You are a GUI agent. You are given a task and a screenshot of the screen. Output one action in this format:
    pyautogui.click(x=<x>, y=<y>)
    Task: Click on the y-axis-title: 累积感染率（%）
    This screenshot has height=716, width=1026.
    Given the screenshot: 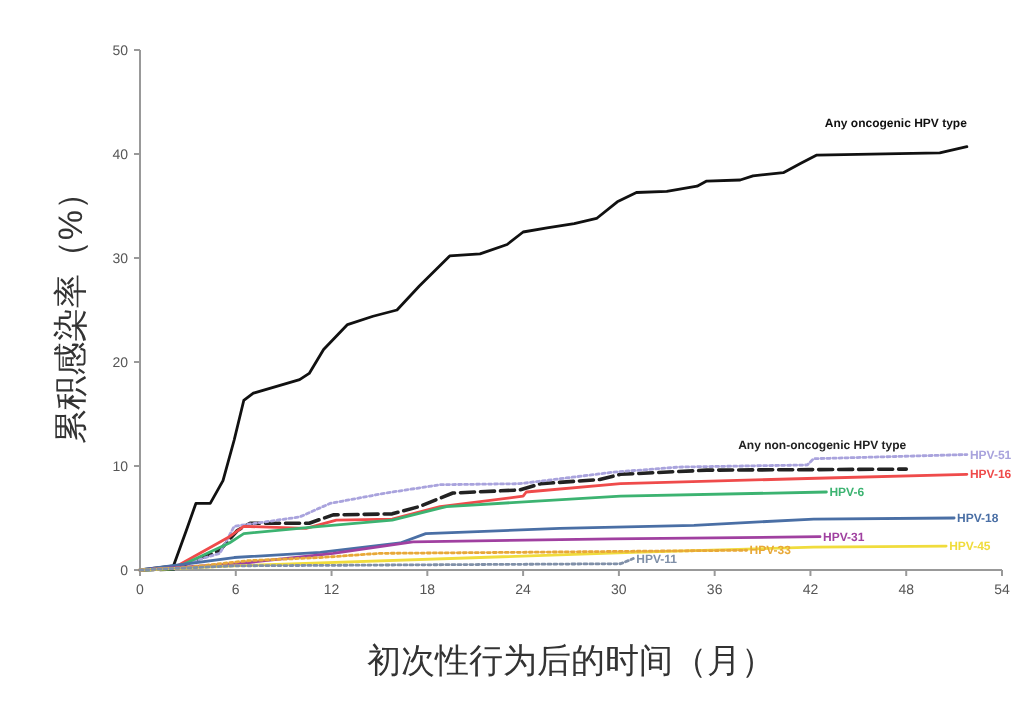 What is the action you would take?
    pyautogui.click(x=71, y=310)
    